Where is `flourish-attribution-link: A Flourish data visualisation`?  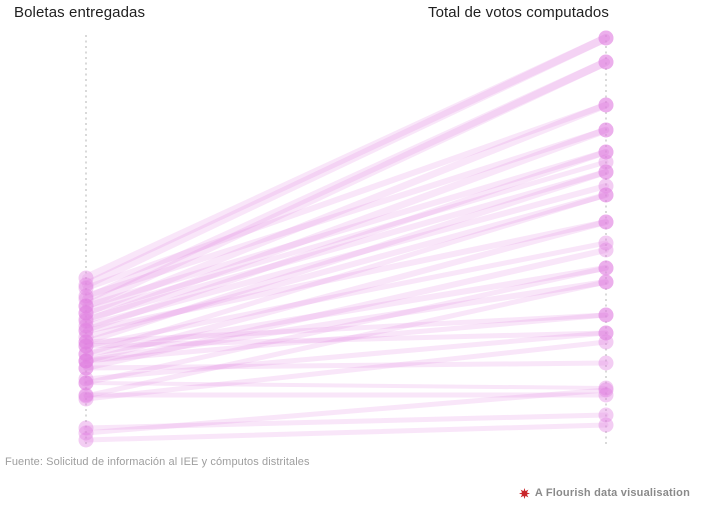
flourish-attribution-link: A Flourish data visualisation is located at coordinates (604, 493).